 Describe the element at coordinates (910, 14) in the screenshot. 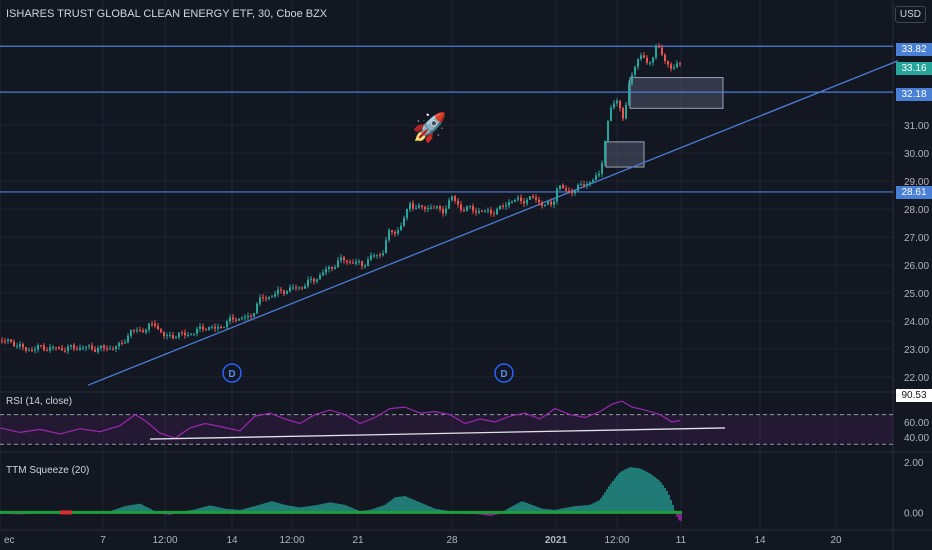

I see `currency-button: USD` at that location.